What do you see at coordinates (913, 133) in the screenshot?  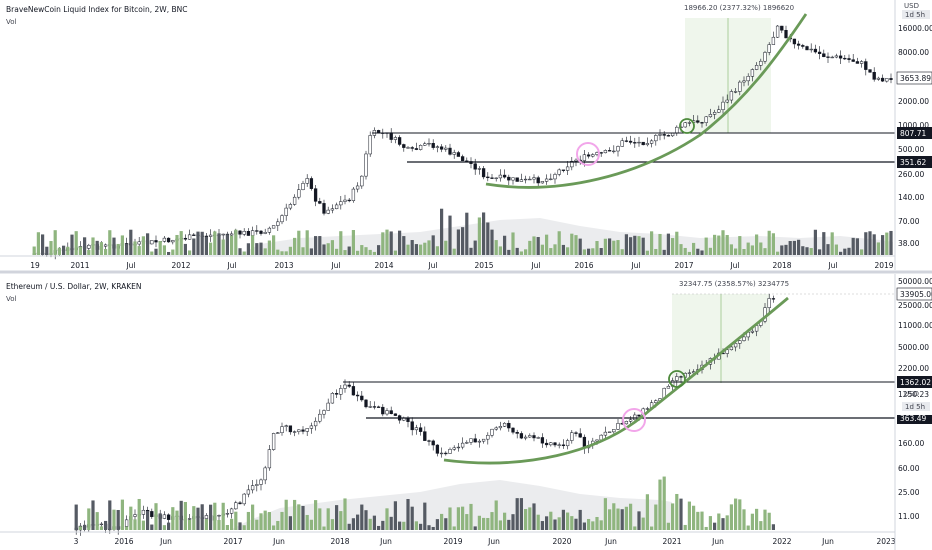 I see `svg-text: 807.71` at bounding box center [913, 133].